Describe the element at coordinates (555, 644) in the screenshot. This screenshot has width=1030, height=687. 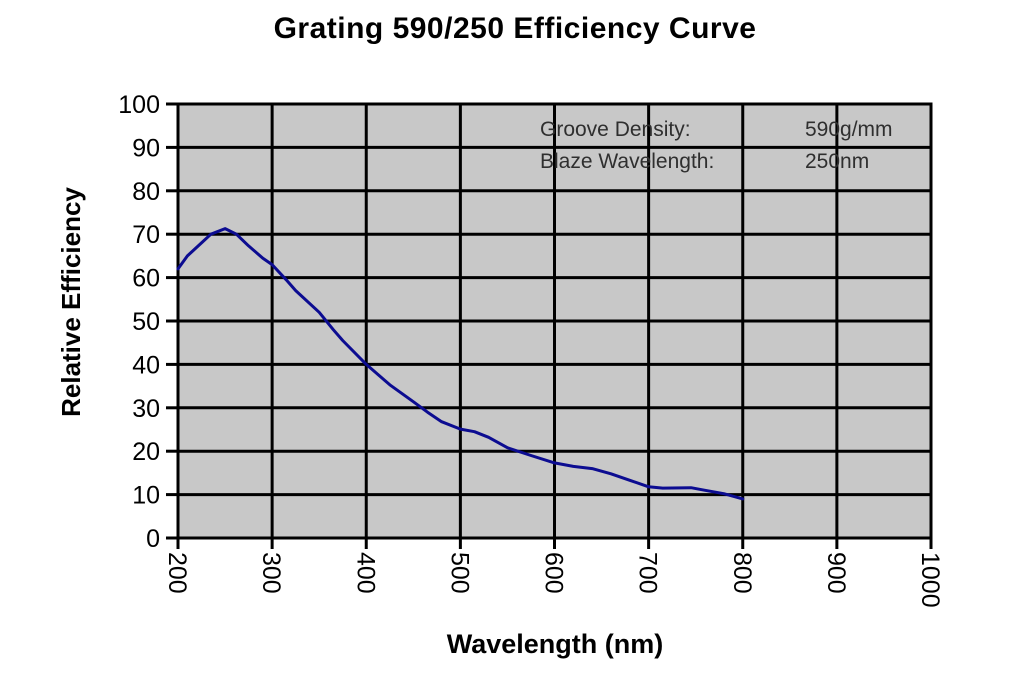
I see `x-axis-title: Wavelength (nm)` at that location.